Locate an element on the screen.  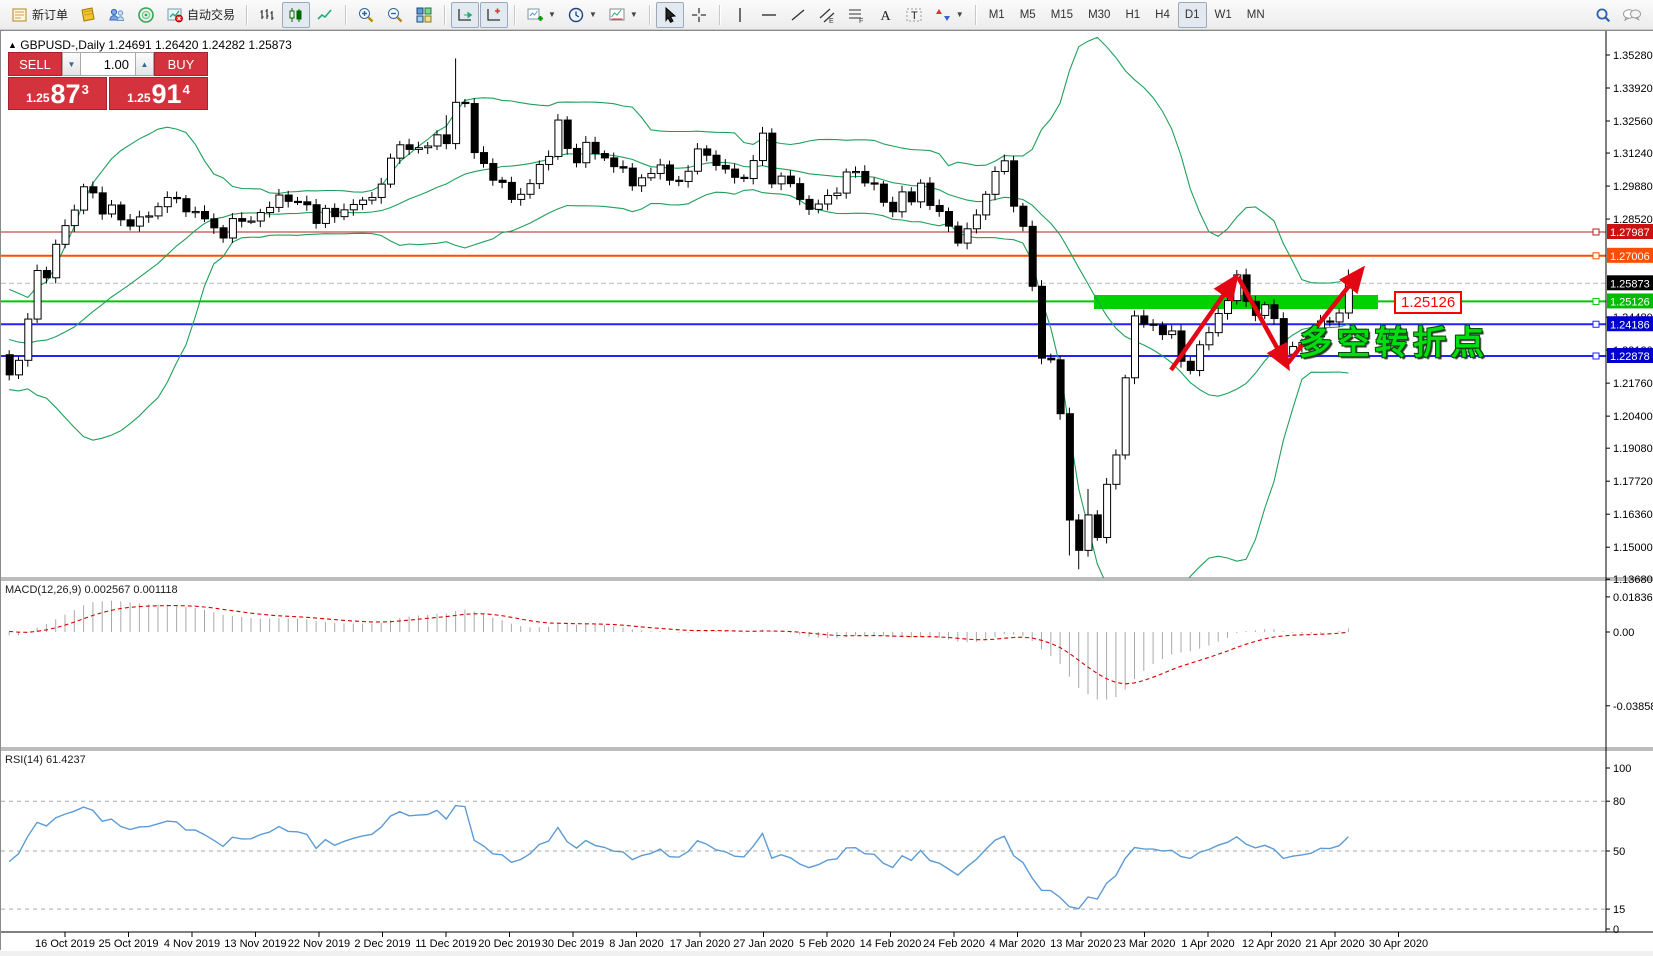
axis-tick-label: 1.32560 is located at coordinates (1633, 122).